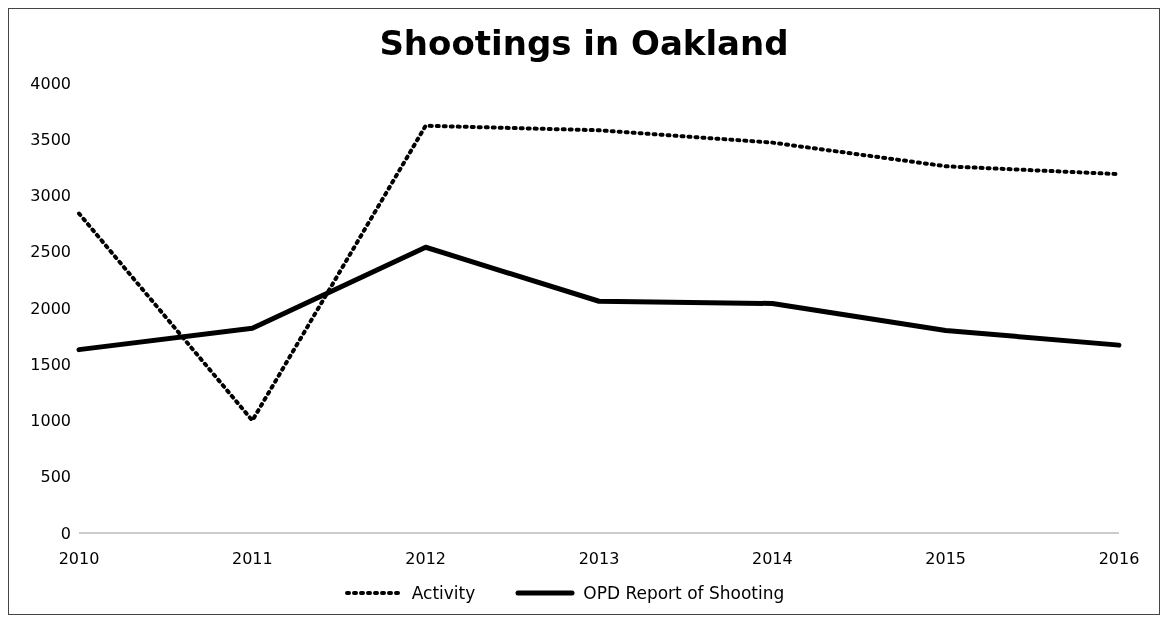  Describe the element at coordinates (50, 83) in the screenshot. I see `y-tick-label: 4000` at that location.